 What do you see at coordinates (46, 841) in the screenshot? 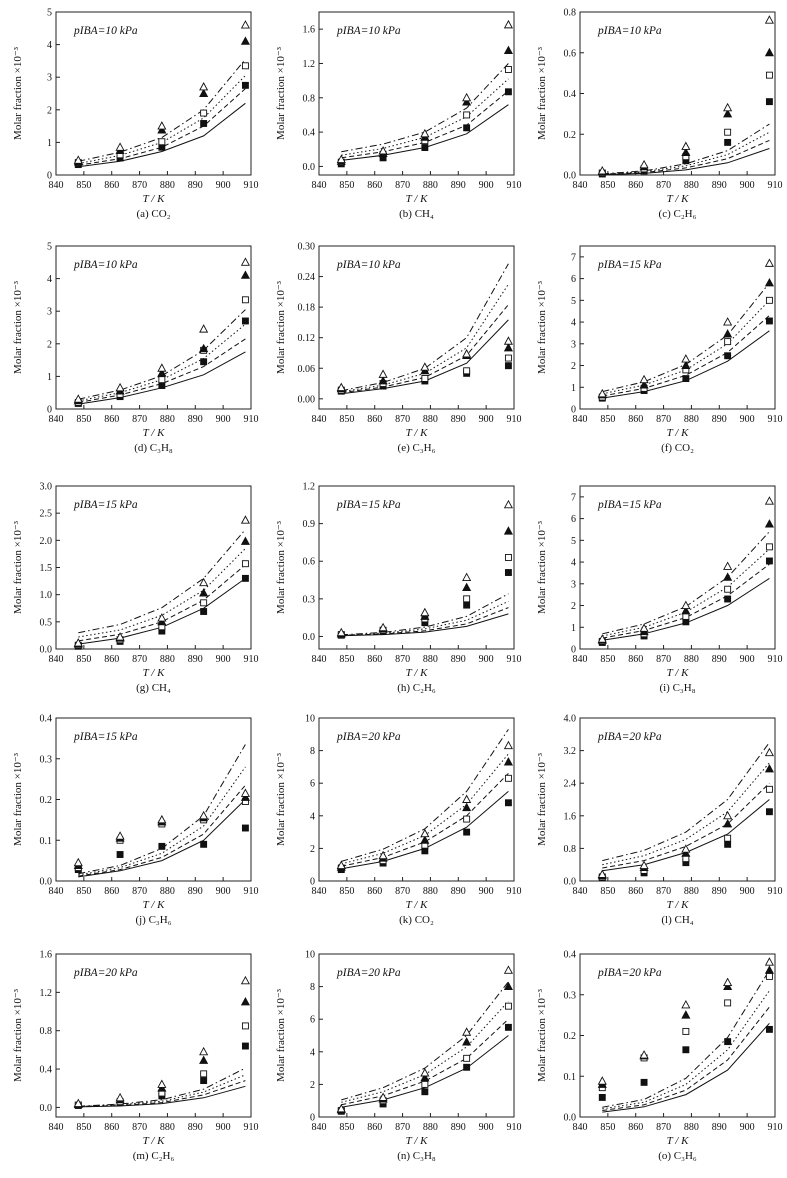
I see `y-tick-label: 0.1` at bounding box center [46, 841].